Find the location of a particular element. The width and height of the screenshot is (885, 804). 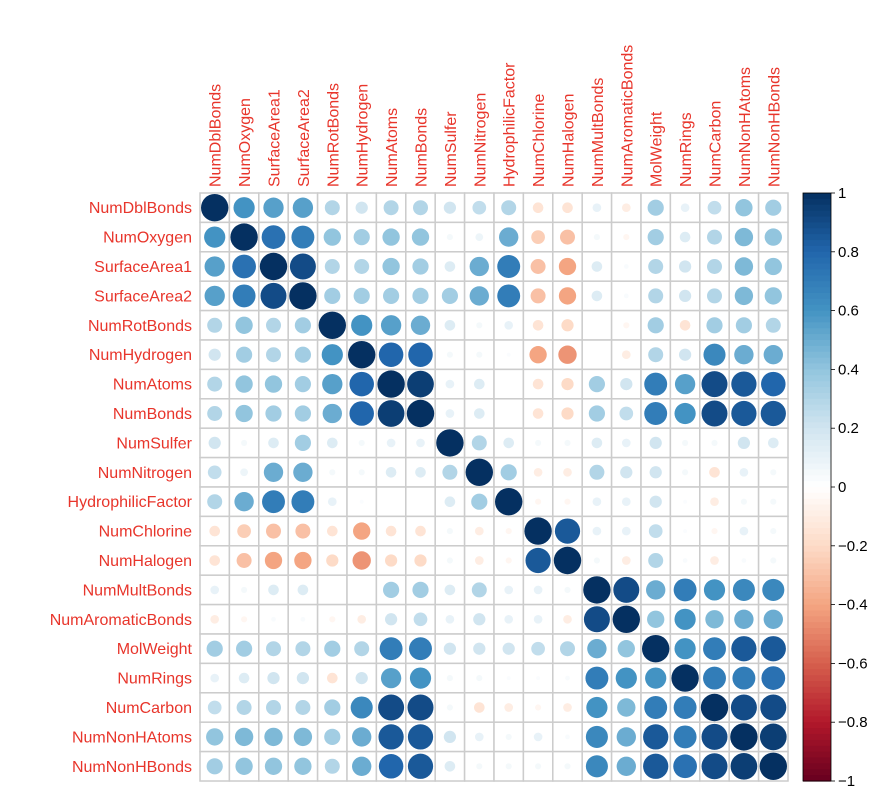

corr-circle-NumHalogen-NumDblBonds is located at coordinates (215, 560).